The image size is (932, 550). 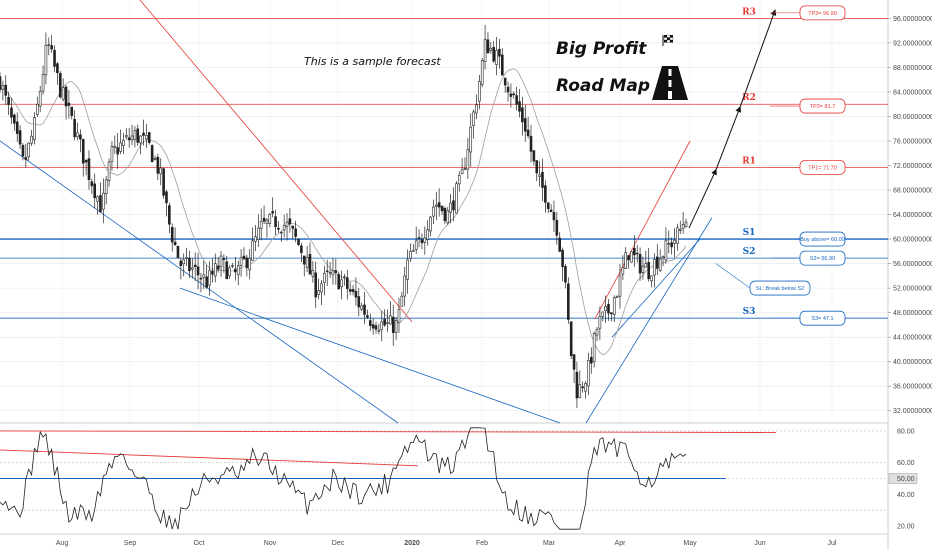 What do you see at coordinates (912, 166) in the screenshot?
I see `price-tick-label: 72.00000000` at bounding box center [912, 166].